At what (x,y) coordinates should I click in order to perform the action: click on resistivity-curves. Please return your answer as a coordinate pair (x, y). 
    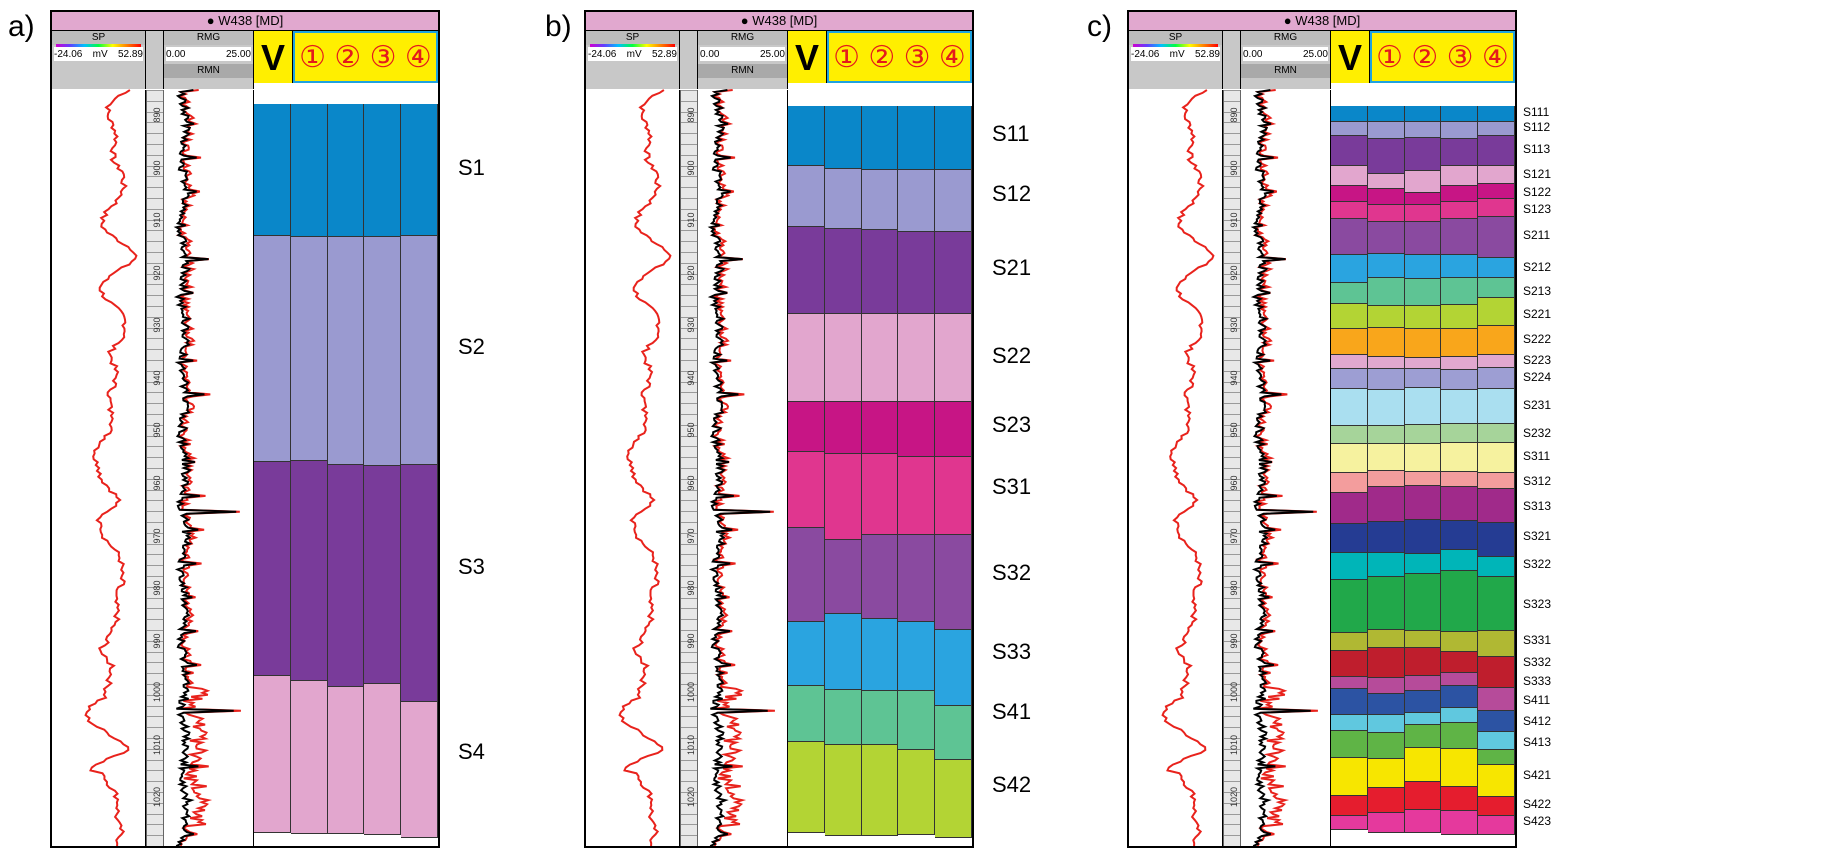
    Looking at the image, I should click on (207, 467).